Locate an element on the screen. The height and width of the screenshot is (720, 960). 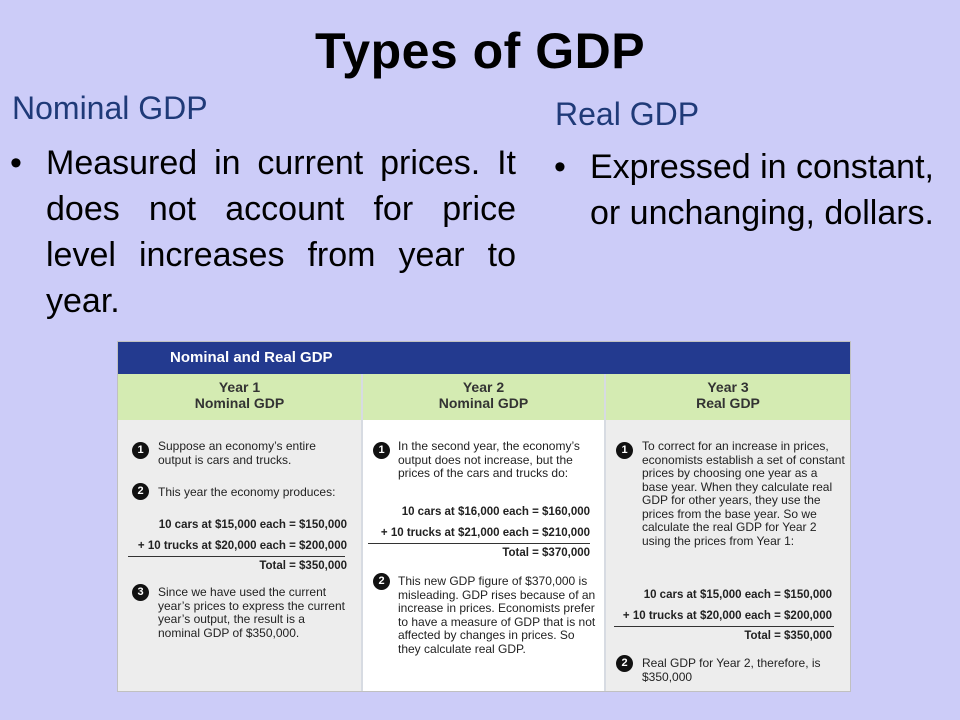
year1-cars-calc: 10 cars at $15,000 each = $150,000 is located at coordinates (252, 525).